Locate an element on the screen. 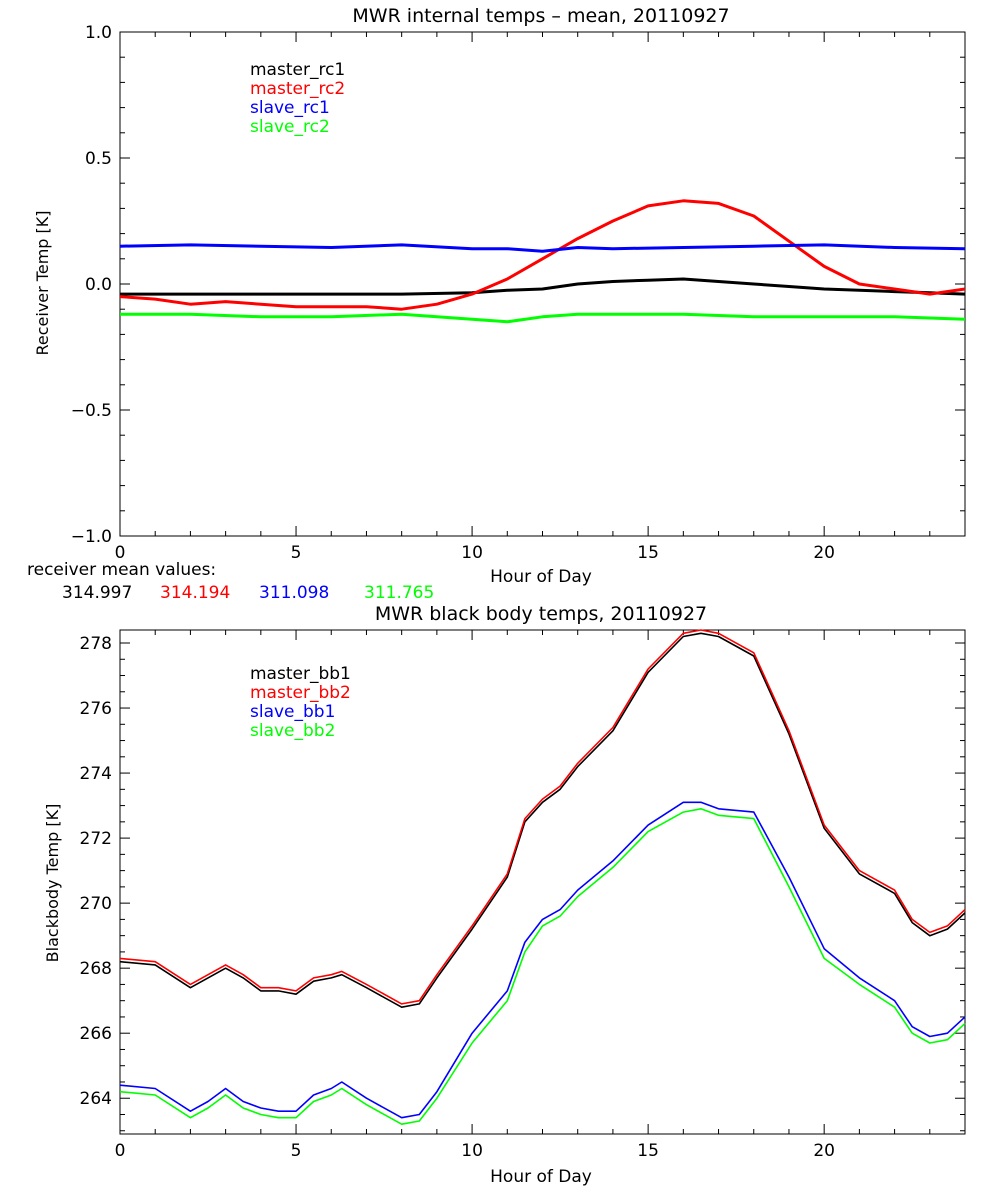 The height and width of the screenshot is (1200, 1000). y-tick-label: −1.0 is located at coordinates (91, 537).